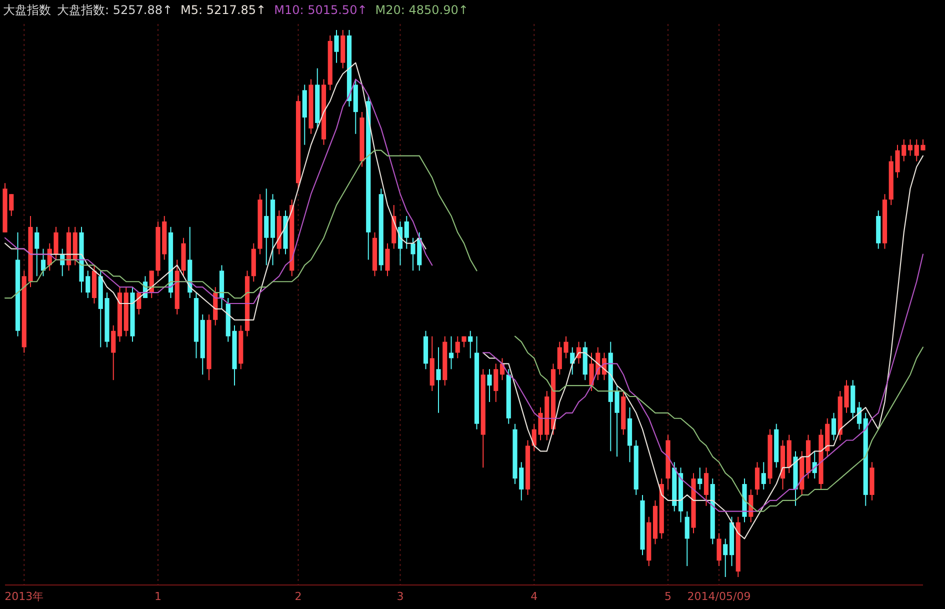  What do you see at coordinates (24, 596) in the screenshot?
I see `x-tick-label: 2013年` at bounding box center [24, 596].